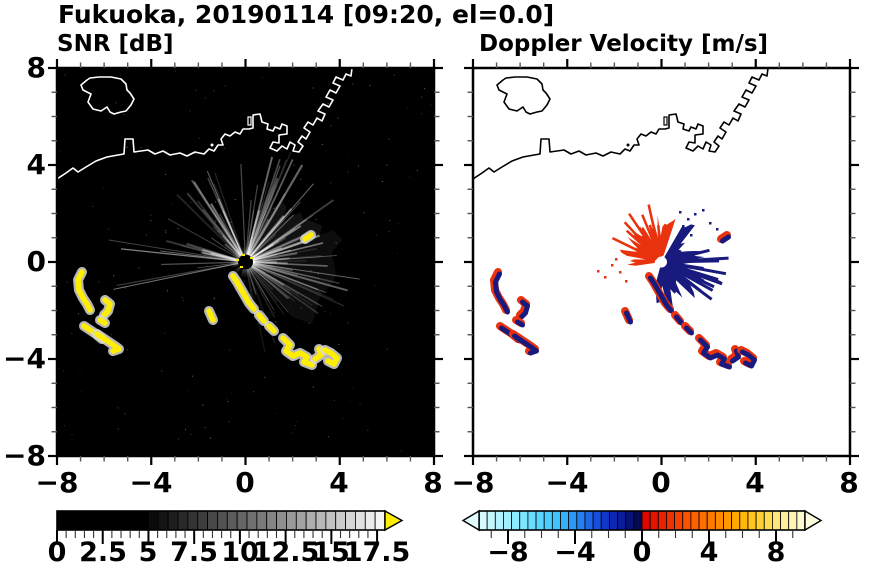  Describe the element at coordinates (306, 14) in the screenshot. I see `figure-title: Fukuoka, 20190114 [09:20, el=0.0]` at that location.